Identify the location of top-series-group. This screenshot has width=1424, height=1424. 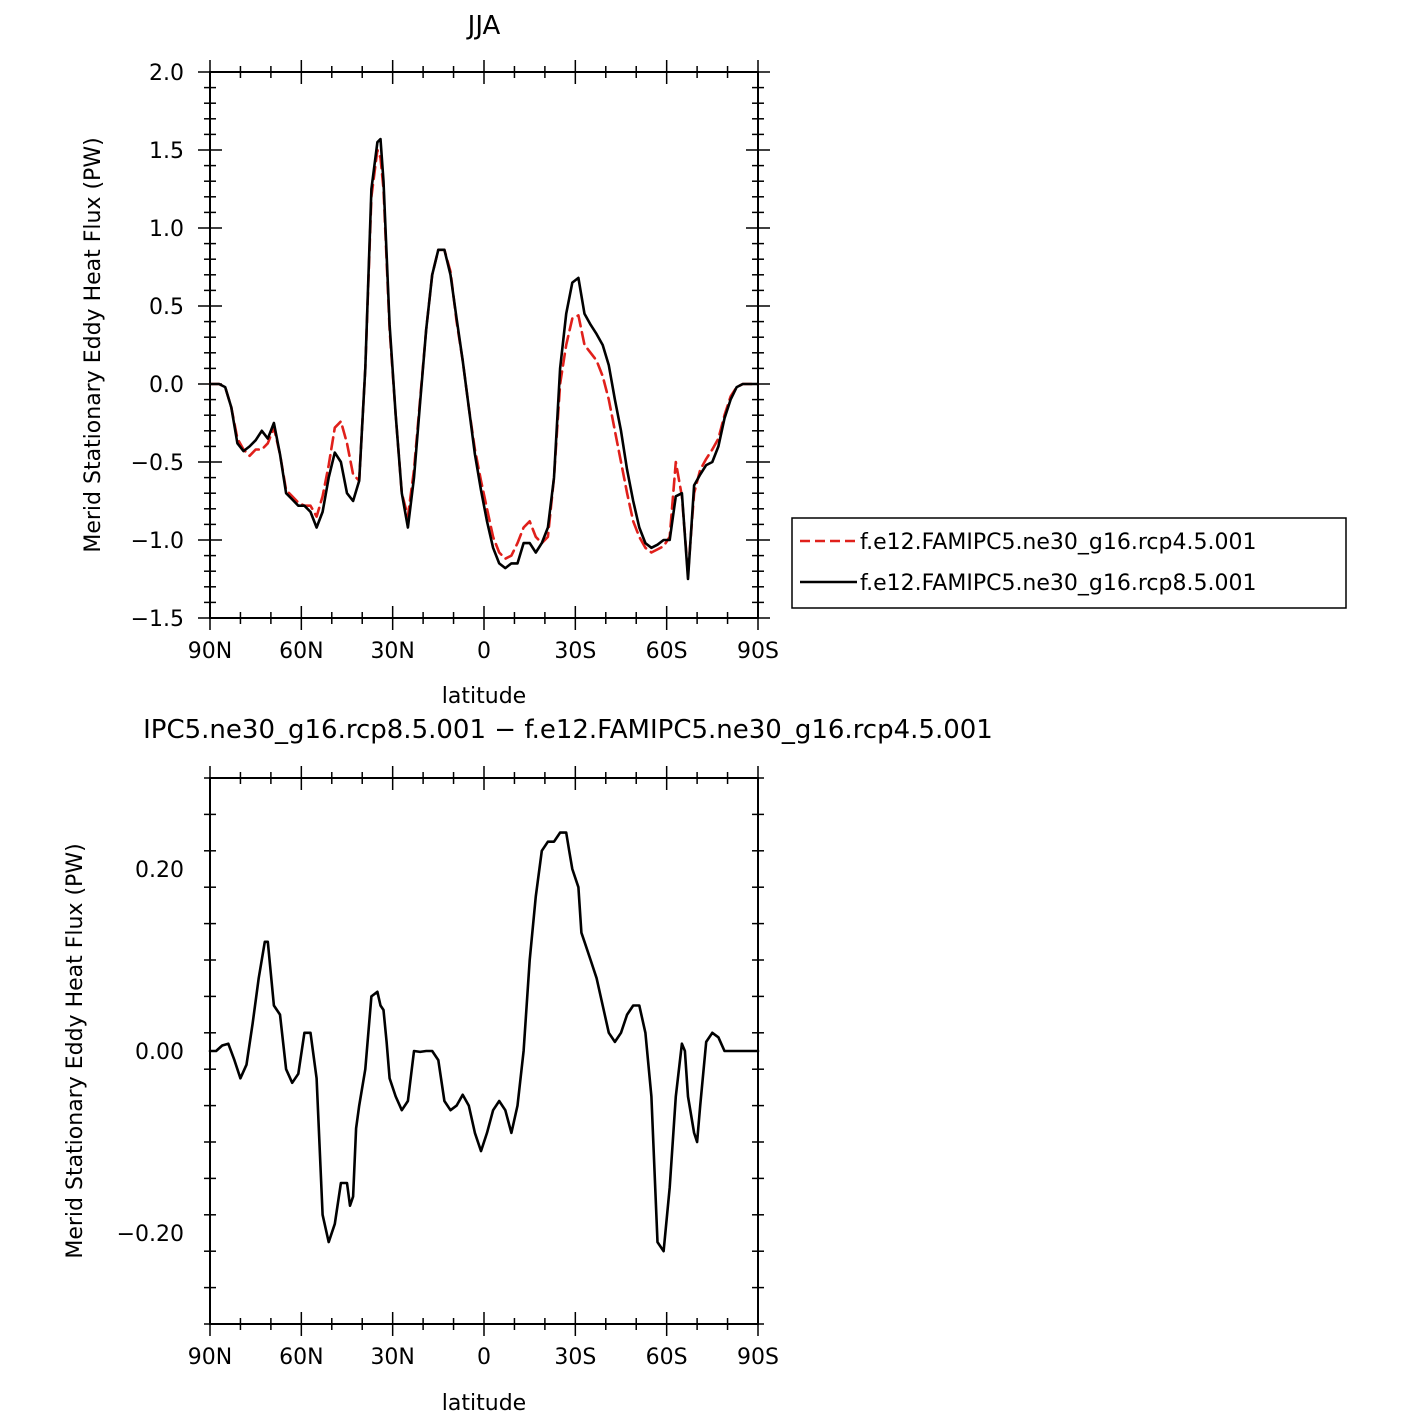
(484, 359).